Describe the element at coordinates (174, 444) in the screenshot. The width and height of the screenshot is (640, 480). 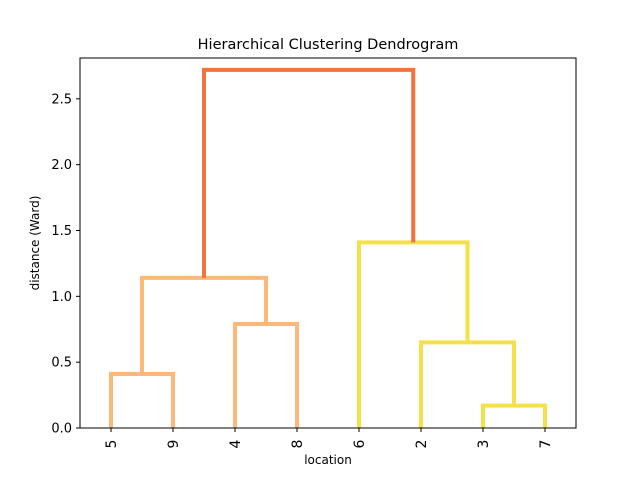
I see `leaf-label-9: 9` at that location.